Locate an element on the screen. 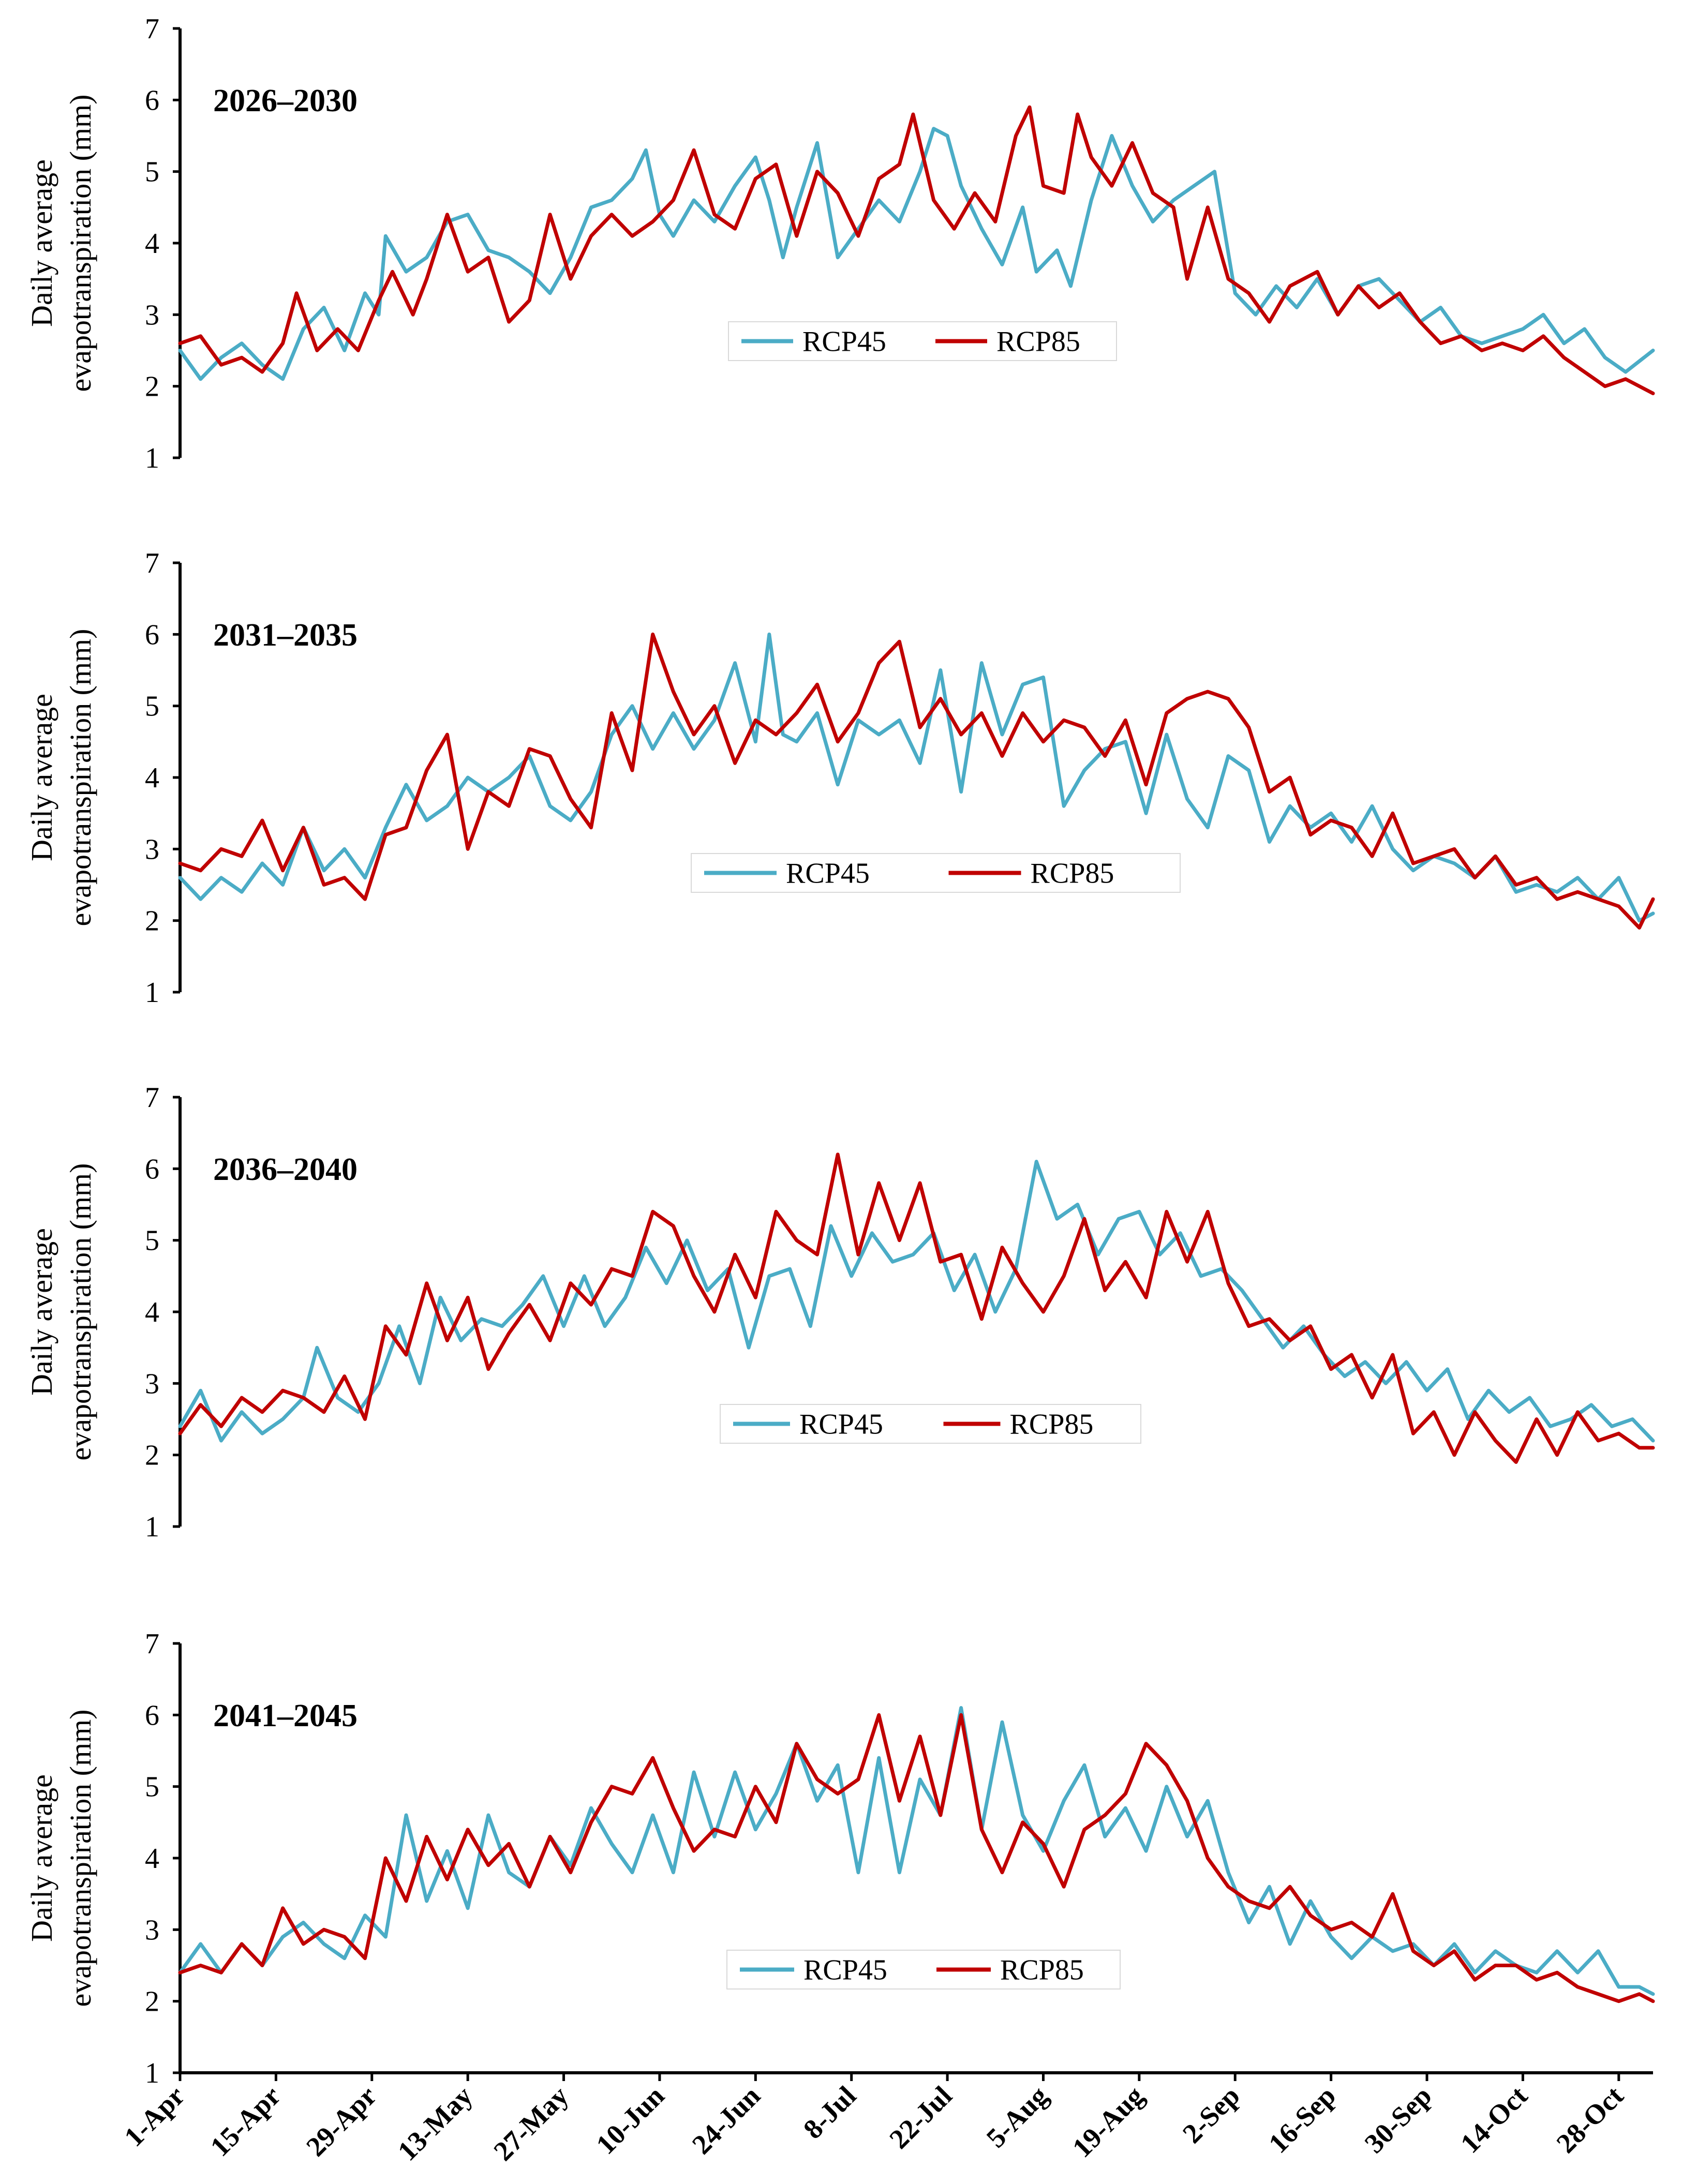 This screenshot has width=1682, height=2184. x-tick-label: 28-Oct is located at coordinates (1590, 2119).